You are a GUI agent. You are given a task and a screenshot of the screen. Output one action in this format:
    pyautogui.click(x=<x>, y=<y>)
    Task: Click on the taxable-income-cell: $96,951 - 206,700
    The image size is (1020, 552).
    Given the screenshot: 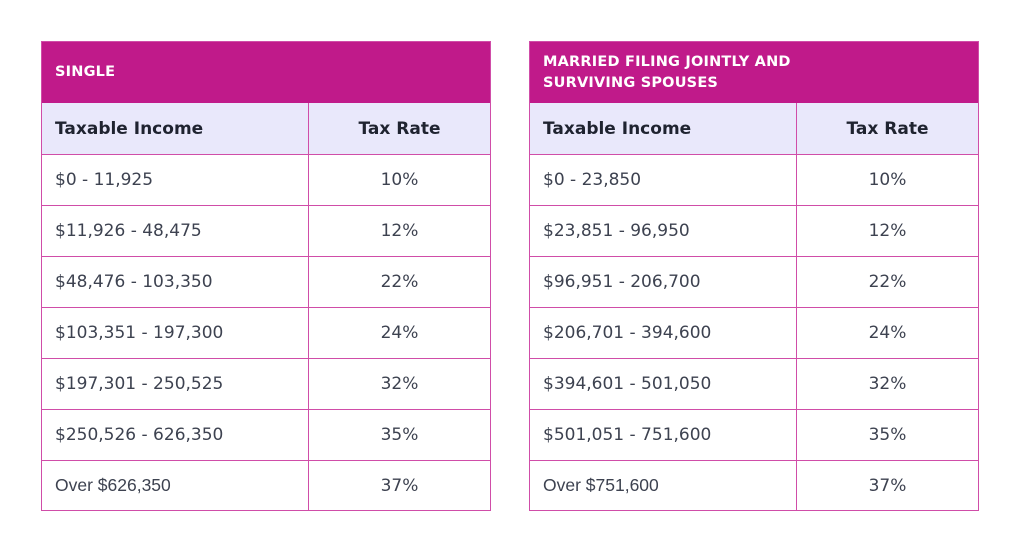 What is the action you would take?
    pyautogui.click(x=663, y=282)
    